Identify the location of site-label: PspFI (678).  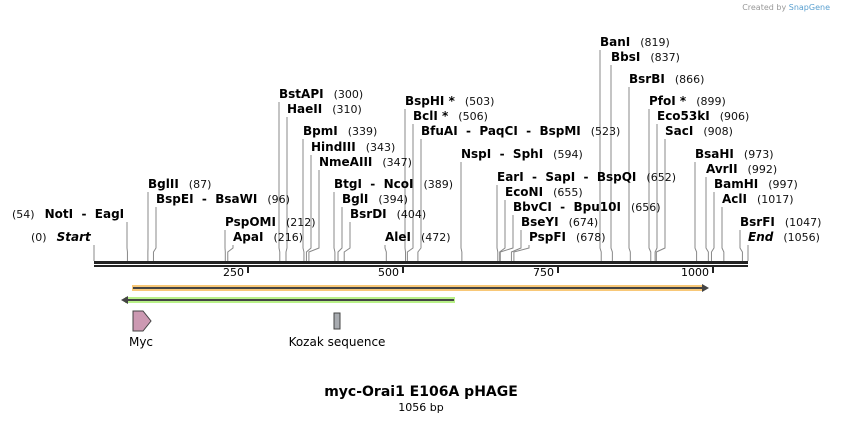
(567, 237).